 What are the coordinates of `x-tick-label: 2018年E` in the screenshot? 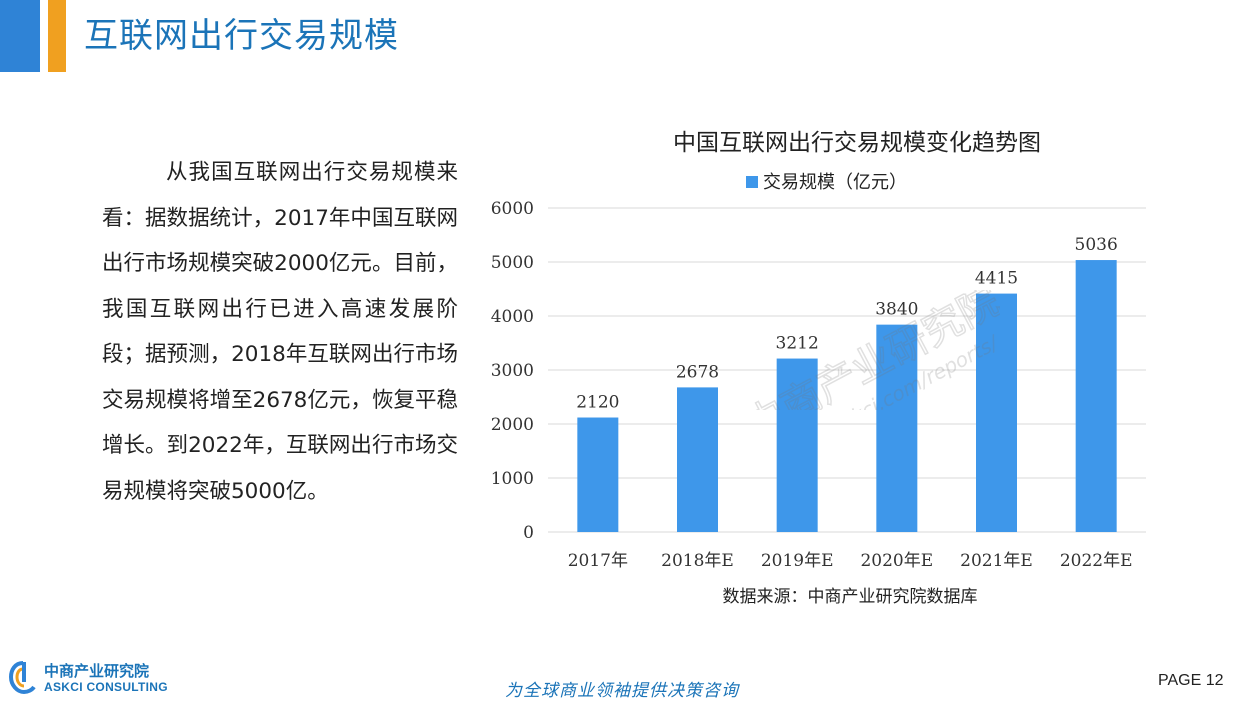 It's located at (697, 561).